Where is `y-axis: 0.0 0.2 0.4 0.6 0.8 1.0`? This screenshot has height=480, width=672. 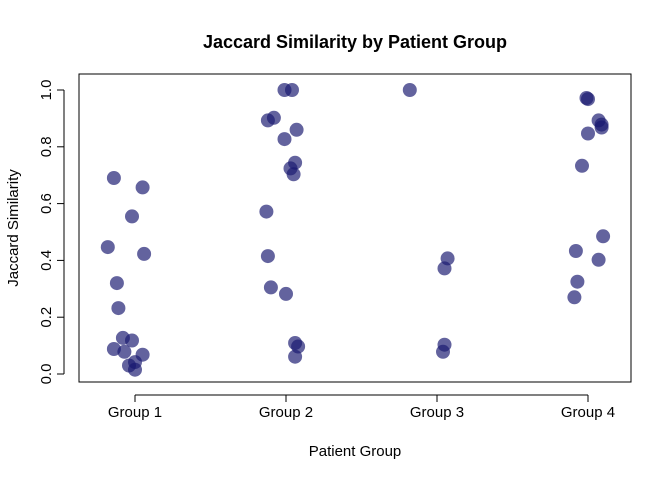
y-axis: 0.0 0.2 0.4 0.6 0.8 1.0 is located at coordinates (51, 232).